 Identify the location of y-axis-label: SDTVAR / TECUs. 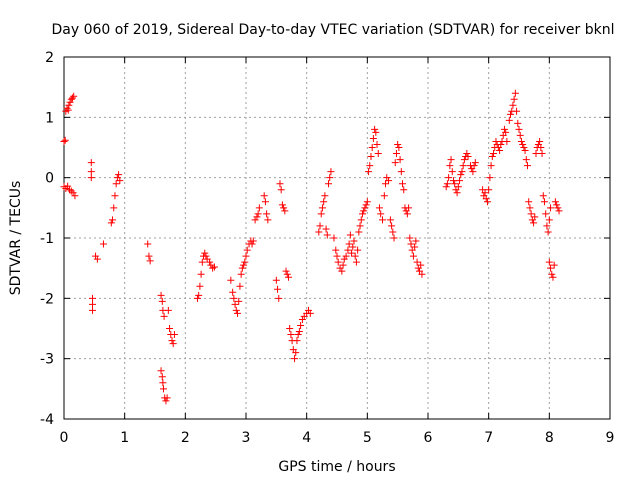
(16, 238).